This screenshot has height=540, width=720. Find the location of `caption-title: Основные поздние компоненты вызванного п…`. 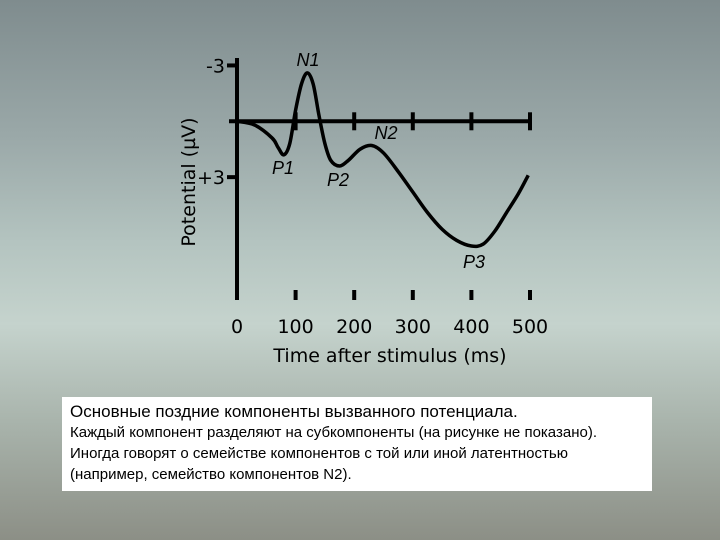

caption-title: Основные поздние компоненты вызванного п… is located at coordinates (294, 411).